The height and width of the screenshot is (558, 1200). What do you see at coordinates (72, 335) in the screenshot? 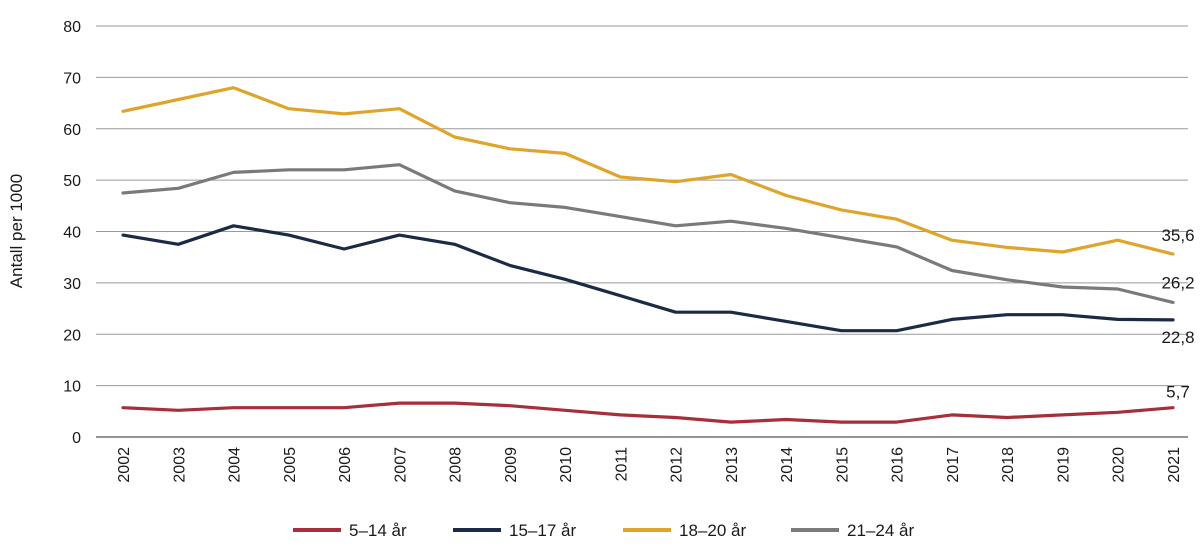
I see `y-tick-label: 20` at bounding box center [72, 335].